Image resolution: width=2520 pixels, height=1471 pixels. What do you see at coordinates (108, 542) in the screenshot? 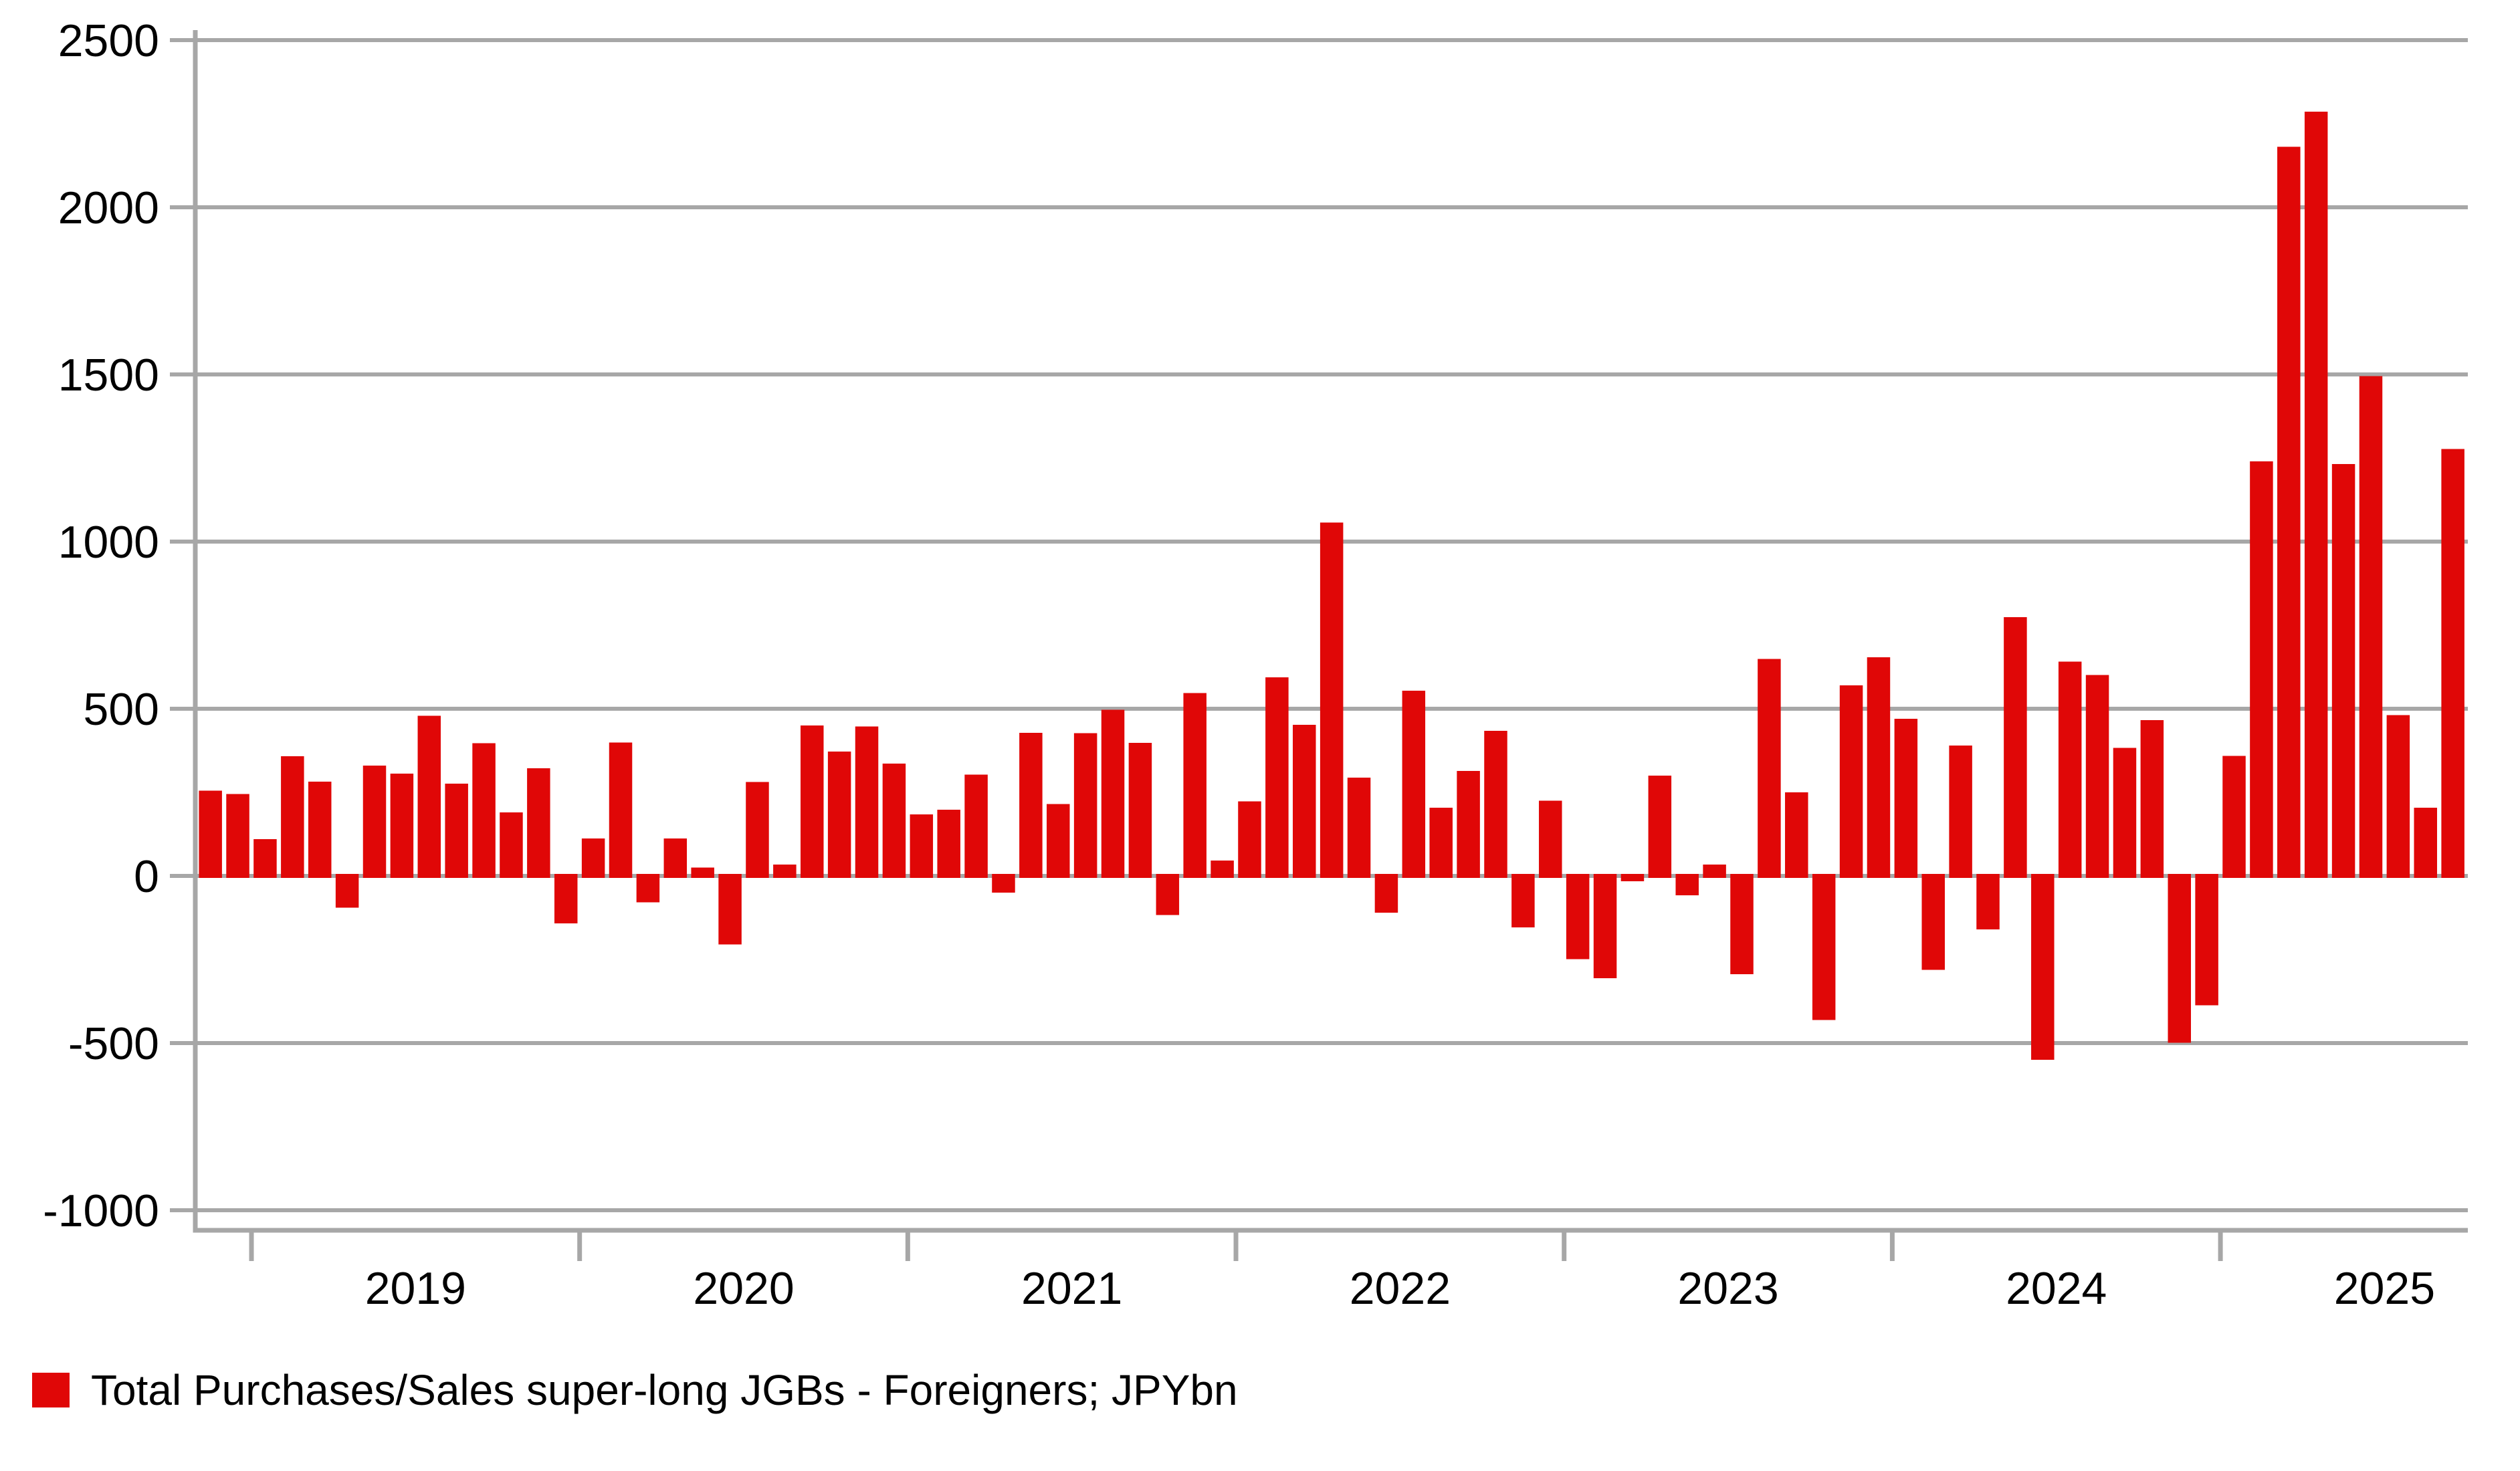
I see `y-axis-label: 1000` at bounding box center [108, 542].